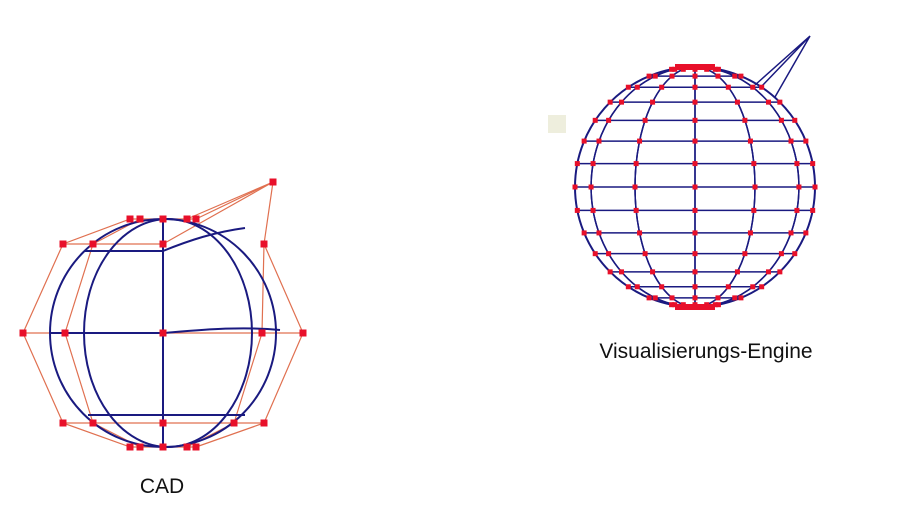 The width and height of the screenshot is (918, 518). Describe the element at coordinates (162, 486) in the screenshot. I see `cad-label: CAD` at that location.